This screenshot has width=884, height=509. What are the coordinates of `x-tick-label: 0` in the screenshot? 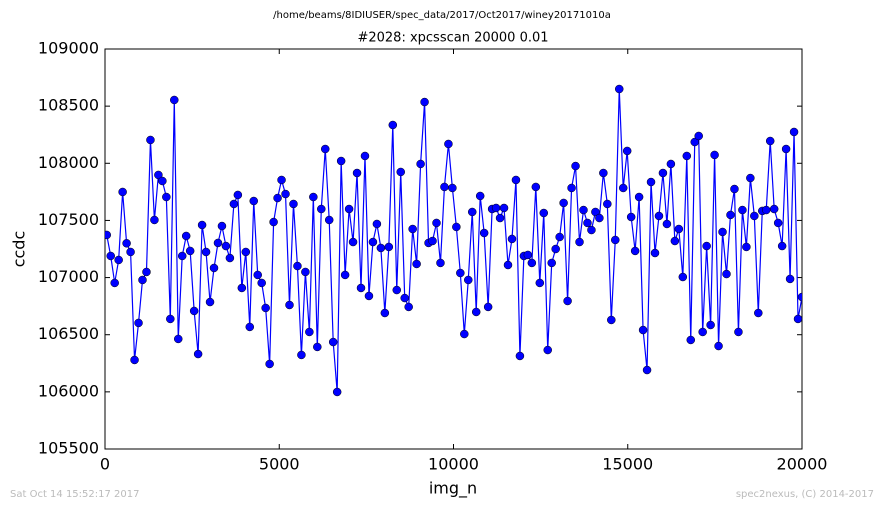 It's located at (105, 464).